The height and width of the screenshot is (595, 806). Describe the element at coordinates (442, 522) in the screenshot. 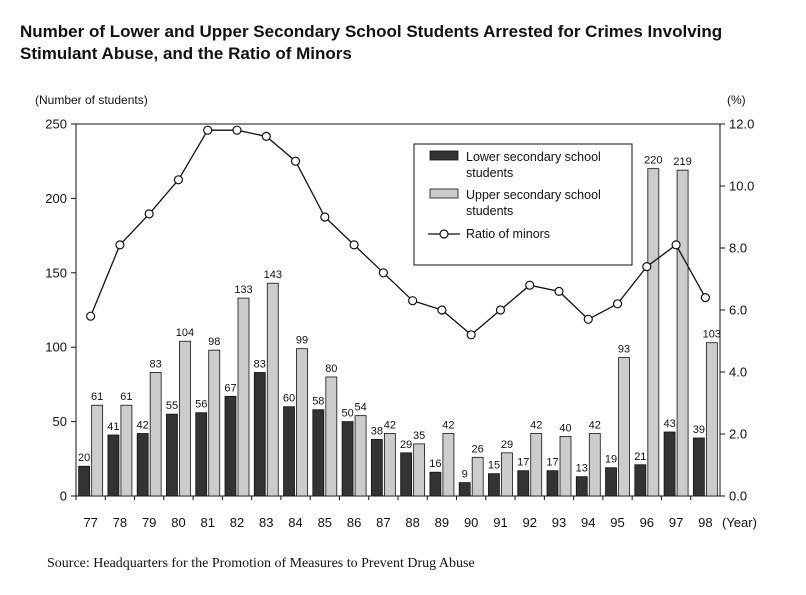

I see `x-tick-label: 89` at that location.